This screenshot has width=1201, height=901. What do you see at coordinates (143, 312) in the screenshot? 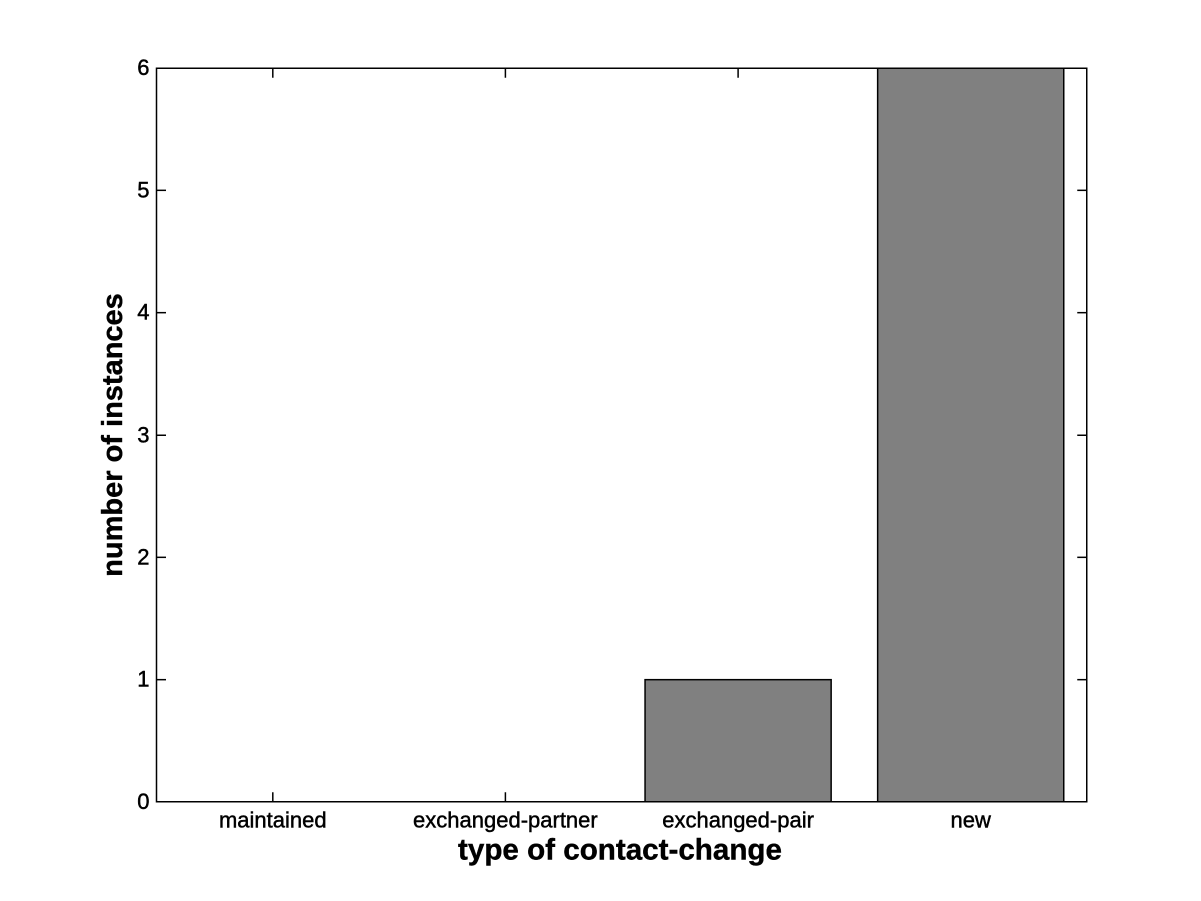
I see `svg-text: 4` at bounding box center [143, 312].